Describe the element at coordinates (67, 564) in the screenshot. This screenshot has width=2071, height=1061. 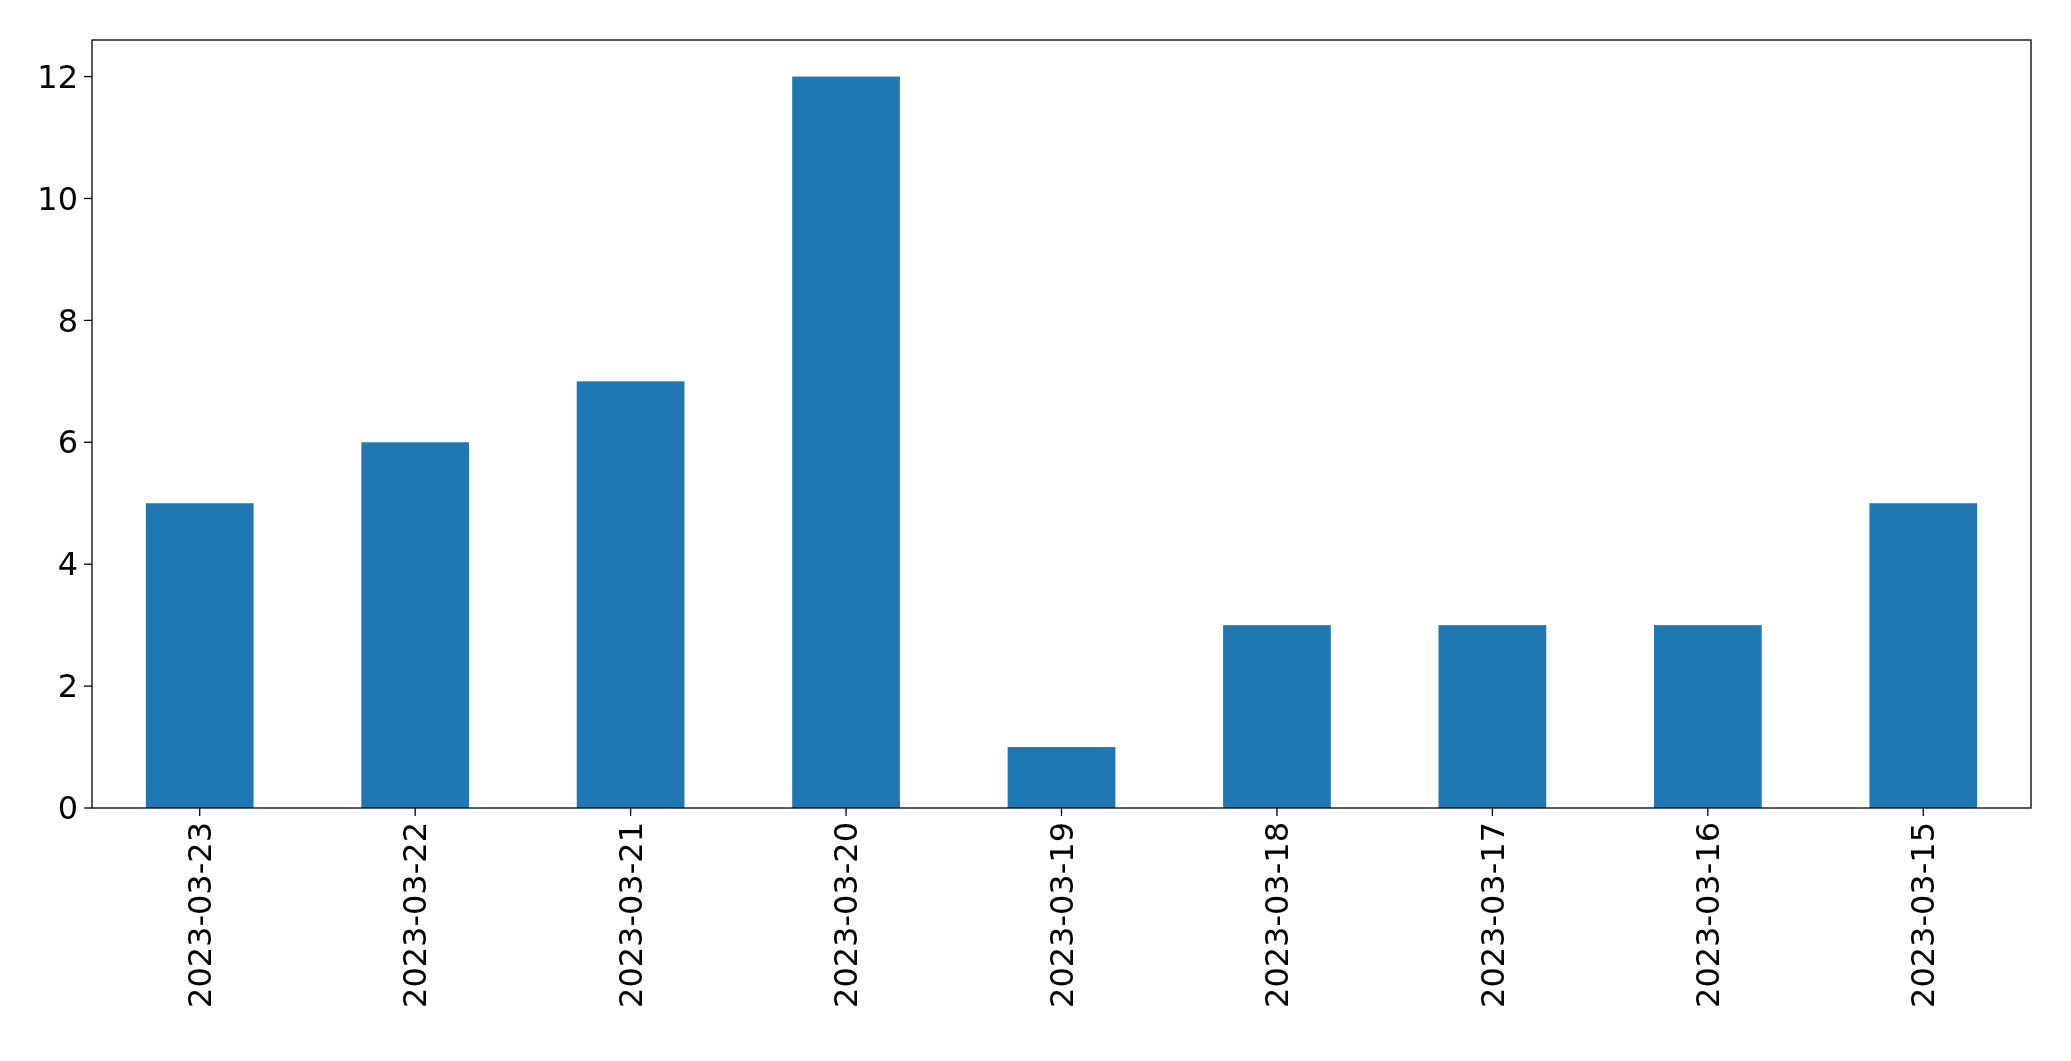
I see `y-tick-label: 4` at that location.